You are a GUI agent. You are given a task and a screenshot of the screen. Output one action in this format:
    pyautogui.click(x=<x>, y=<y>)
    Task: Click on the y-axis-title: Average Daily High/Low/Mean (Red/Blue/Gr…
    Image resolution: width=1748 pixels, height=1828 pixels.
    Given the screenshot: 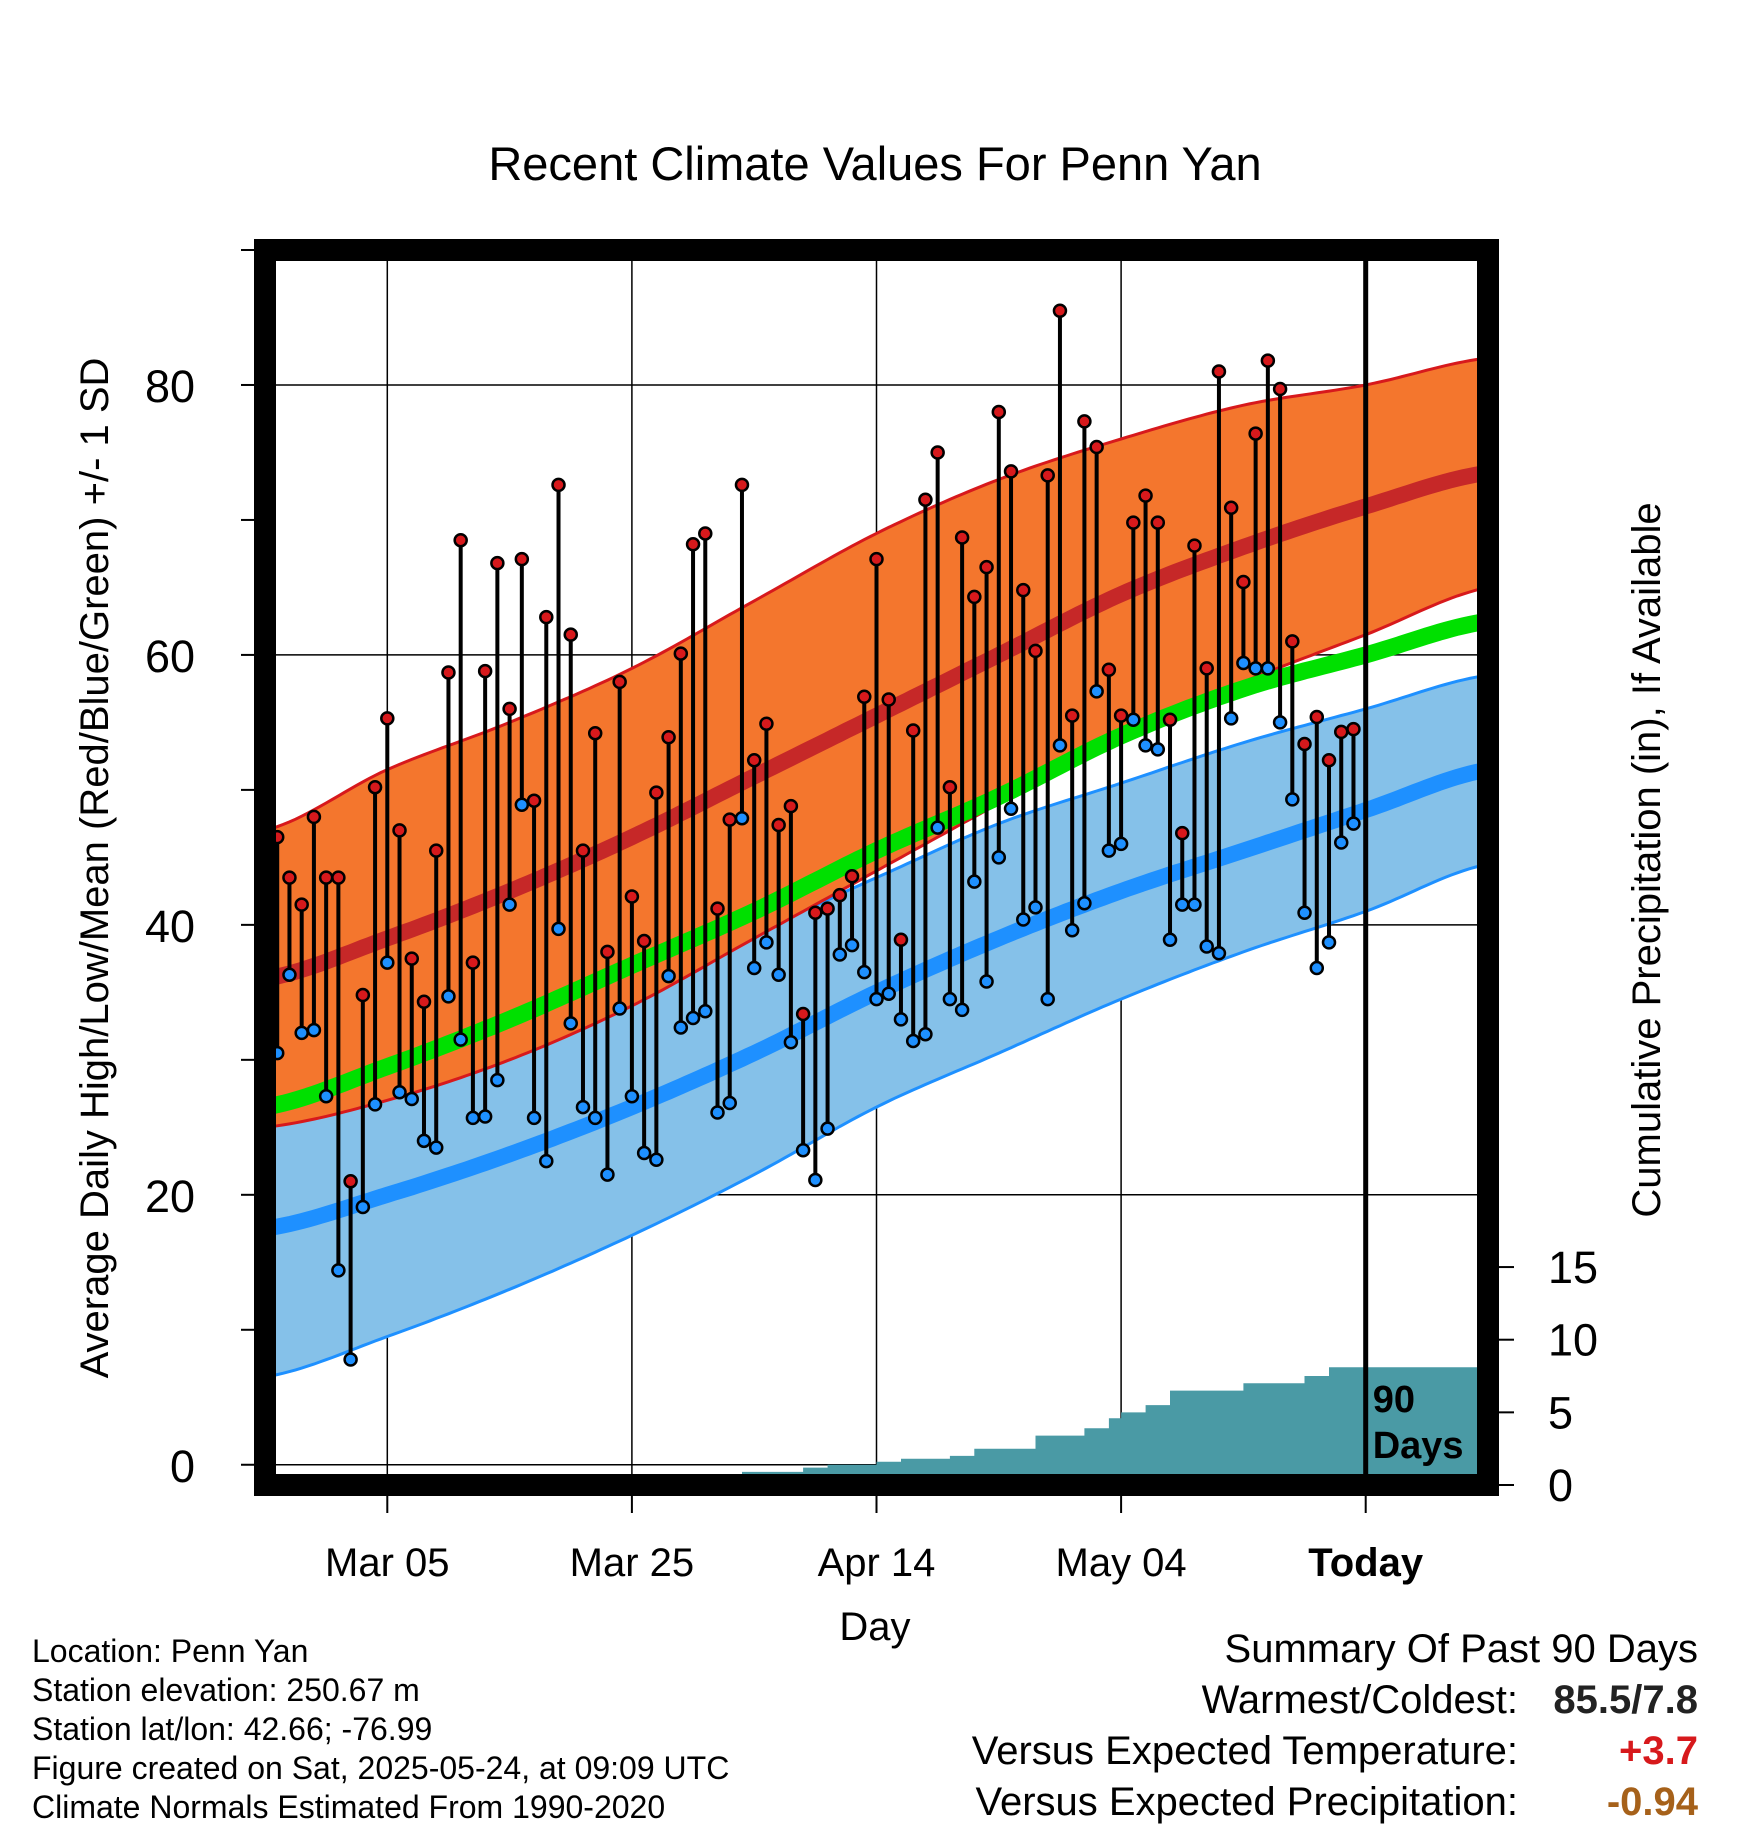 What is the action you would take?
    pyautogui.click(x=95, y=868)
    